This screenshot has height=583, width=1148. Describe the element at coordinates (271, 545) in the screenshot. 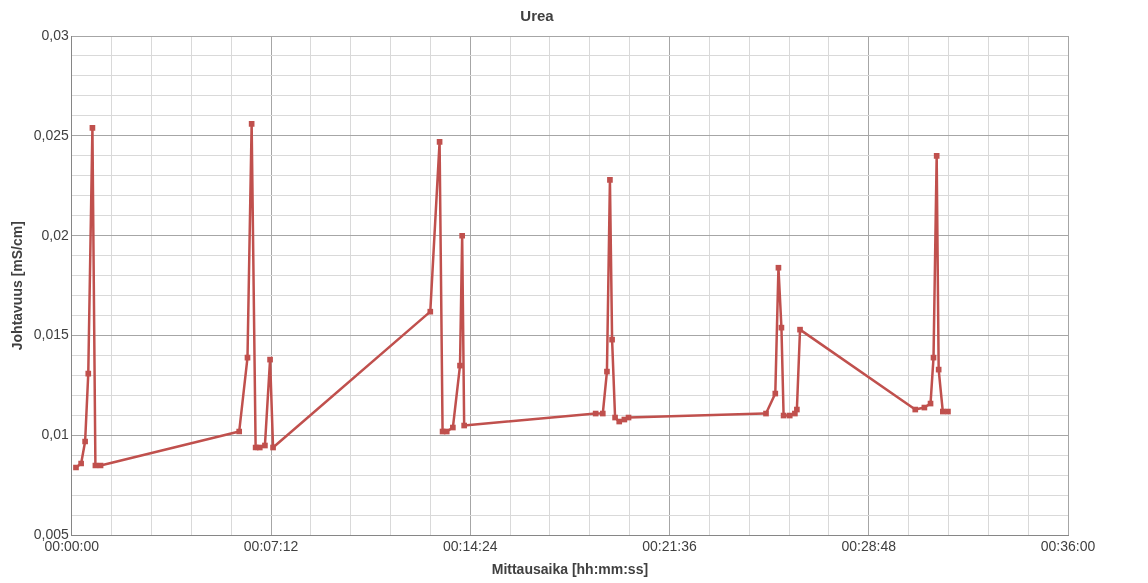

I see `x-tick-label: 00:07:12` at that location.